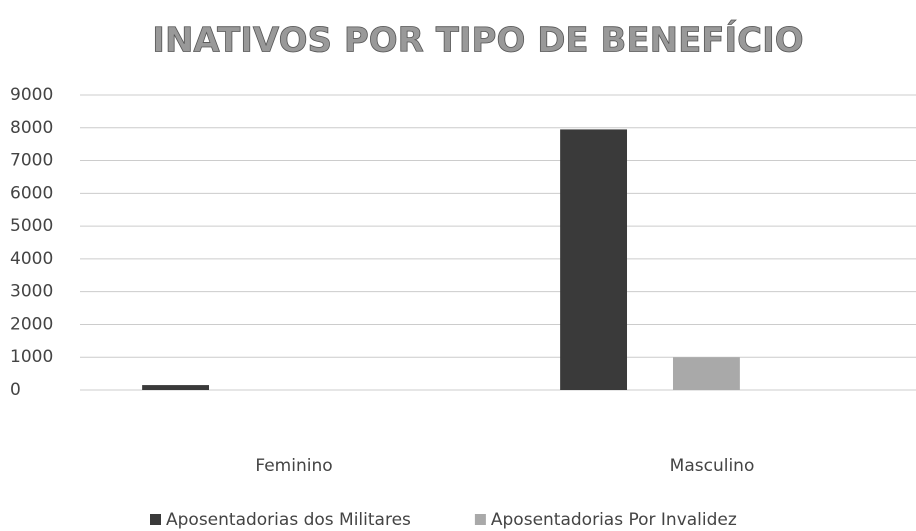 The height and width of the screenshot is (531, 916). What do you see at coordinates (712, 466) in the screenshot?
I see `x-tick-label: Masculino` at bounding box center [712, 466].